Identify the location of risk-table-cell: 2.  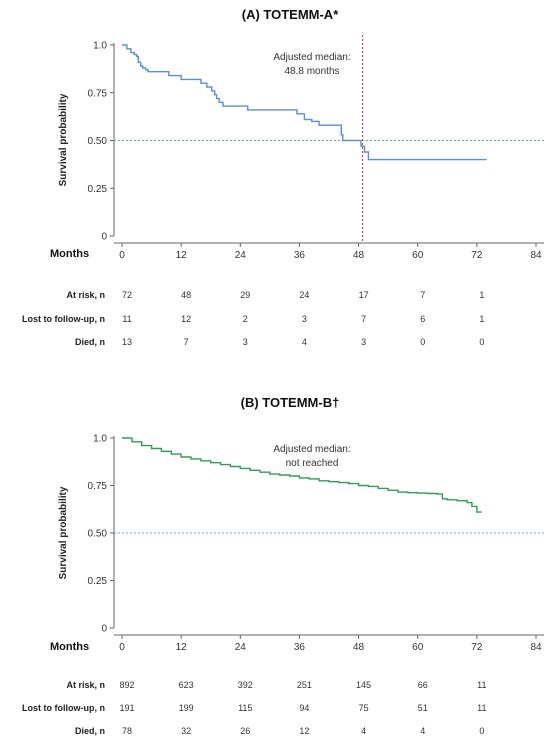
(245, 319).